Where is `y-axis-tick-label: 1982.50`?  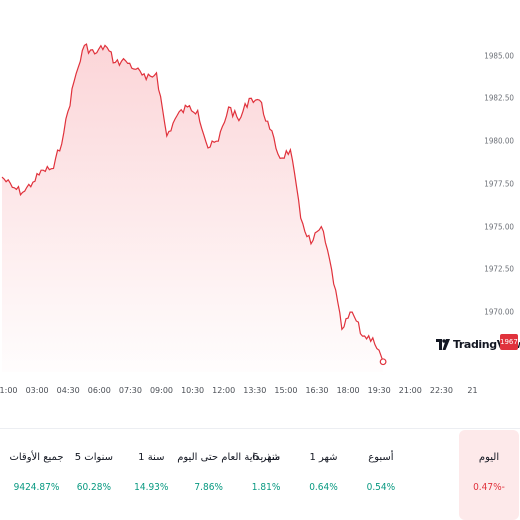
y-axis-tick-label: 1982.50 is located at coordinates (499, 98).